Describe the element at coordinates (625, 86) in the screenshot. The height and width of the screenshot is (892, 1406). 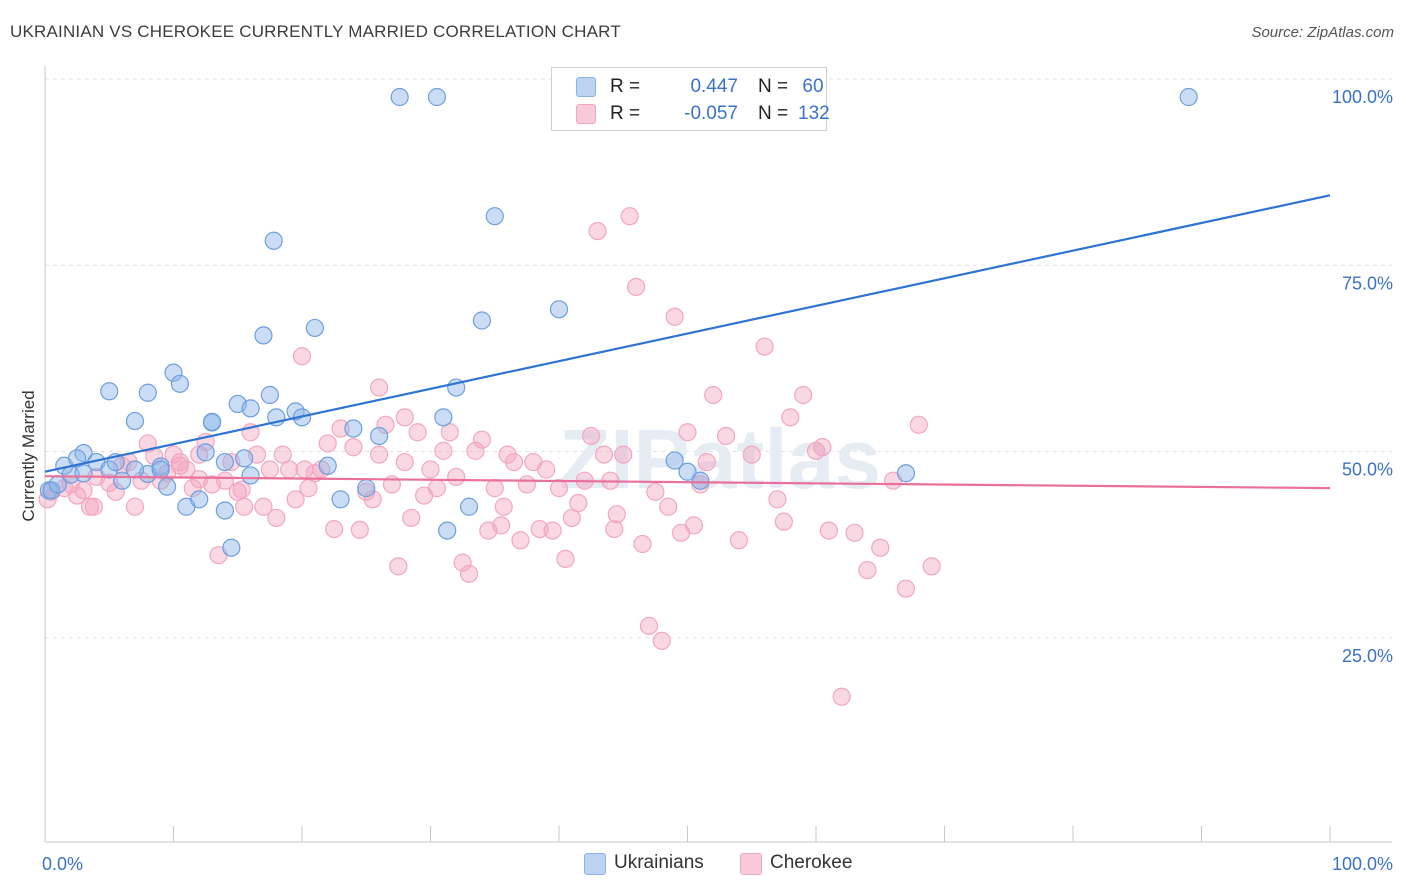
I see `r-label: R =` at that location.